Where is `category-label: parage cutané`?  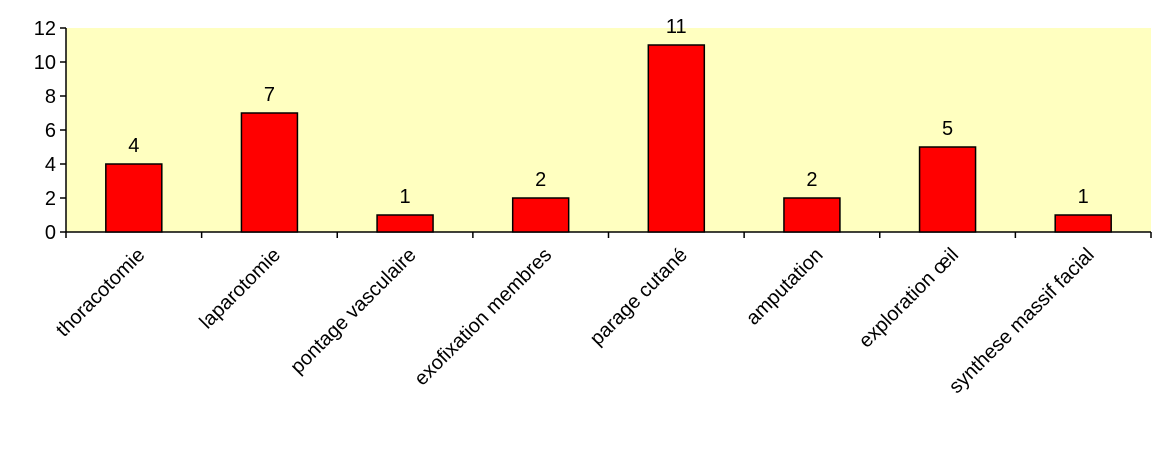 category-label: parage cutané is located at coordinates (639, 297).